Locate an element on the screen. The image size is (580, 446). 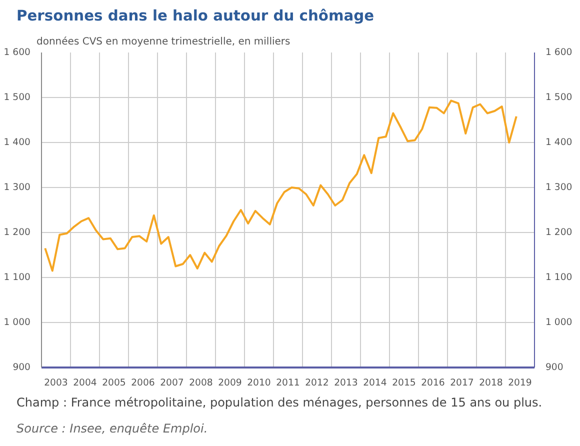
y2-tick-label: 1 300 is located at coordinates (559, 187).